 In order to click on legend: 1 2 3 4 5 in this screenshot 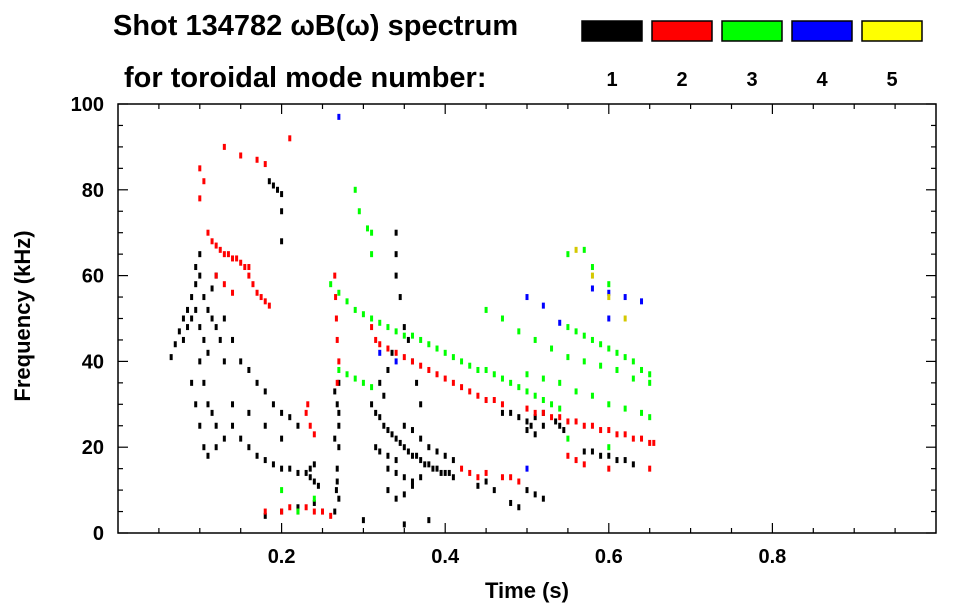, I will do `click(752, 55)`.